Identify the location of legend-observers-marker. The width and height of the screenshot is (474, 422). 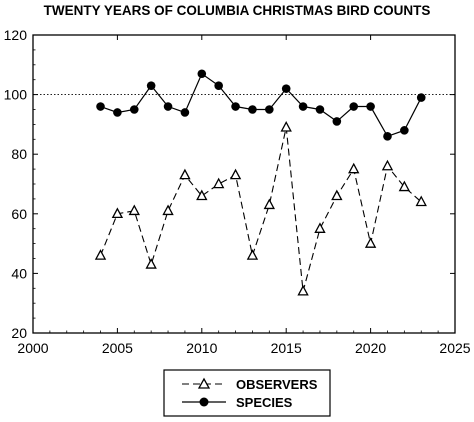
(204, 383).